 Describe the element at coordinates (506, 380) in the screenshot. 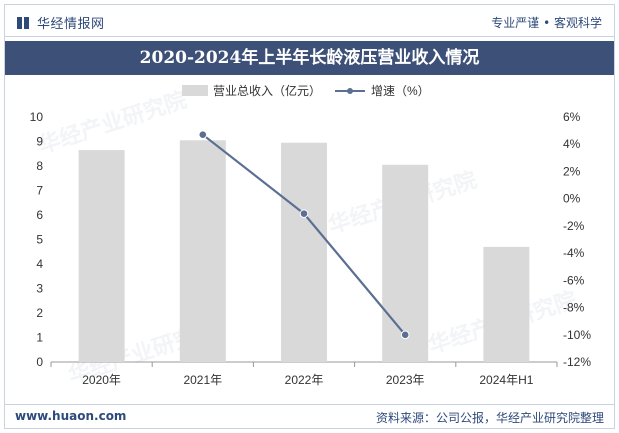

I see `x-tick-label: 2024年H1` at that location.